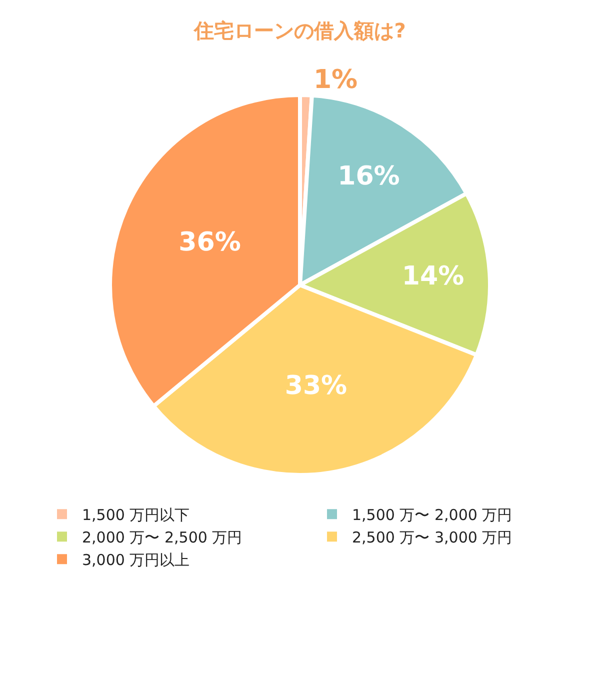 This screenshot has height=682, width=600. I want to click on legend-label: 1,500 万〜 2,000 万円, so click(432, 515).